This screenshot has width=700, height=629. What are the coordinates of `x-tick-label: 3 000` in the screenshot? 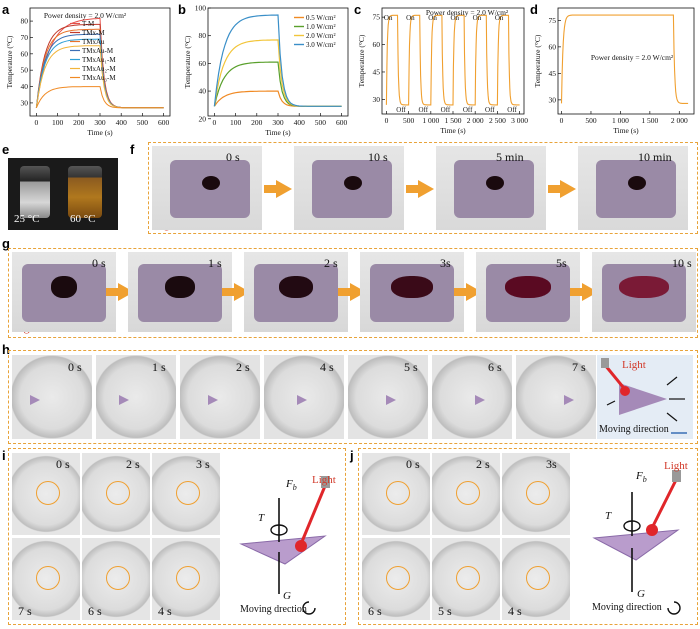 It's located at (519, 120).